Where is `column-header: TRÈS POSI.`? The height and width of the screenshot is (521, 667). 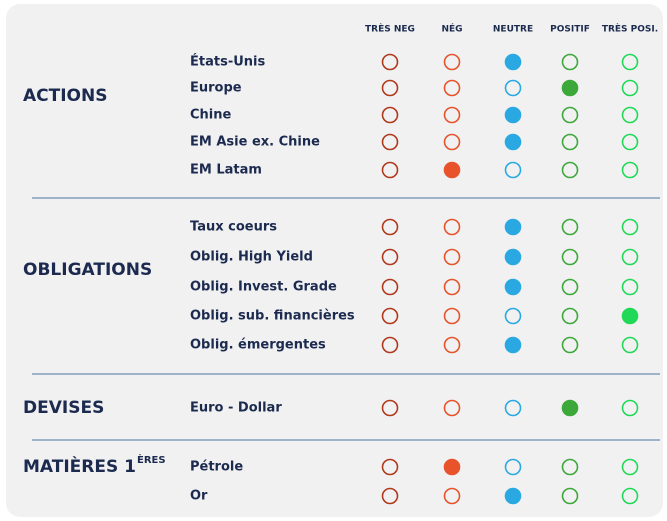 column-header: TRÈS POSI. is located at coordinates (630, 29).